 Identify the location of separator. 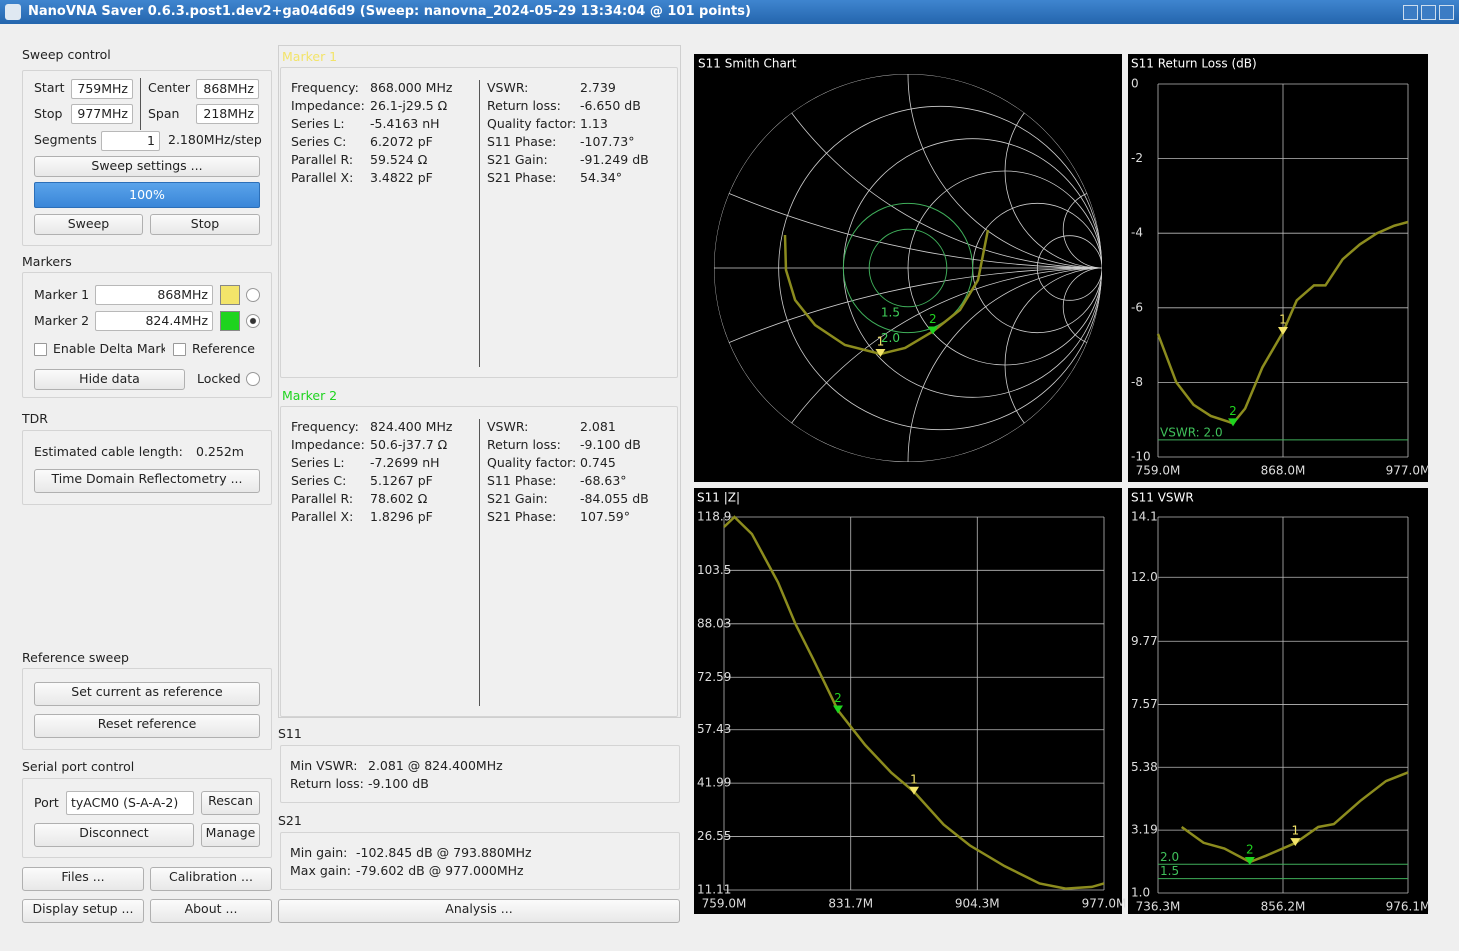
(479, 562).